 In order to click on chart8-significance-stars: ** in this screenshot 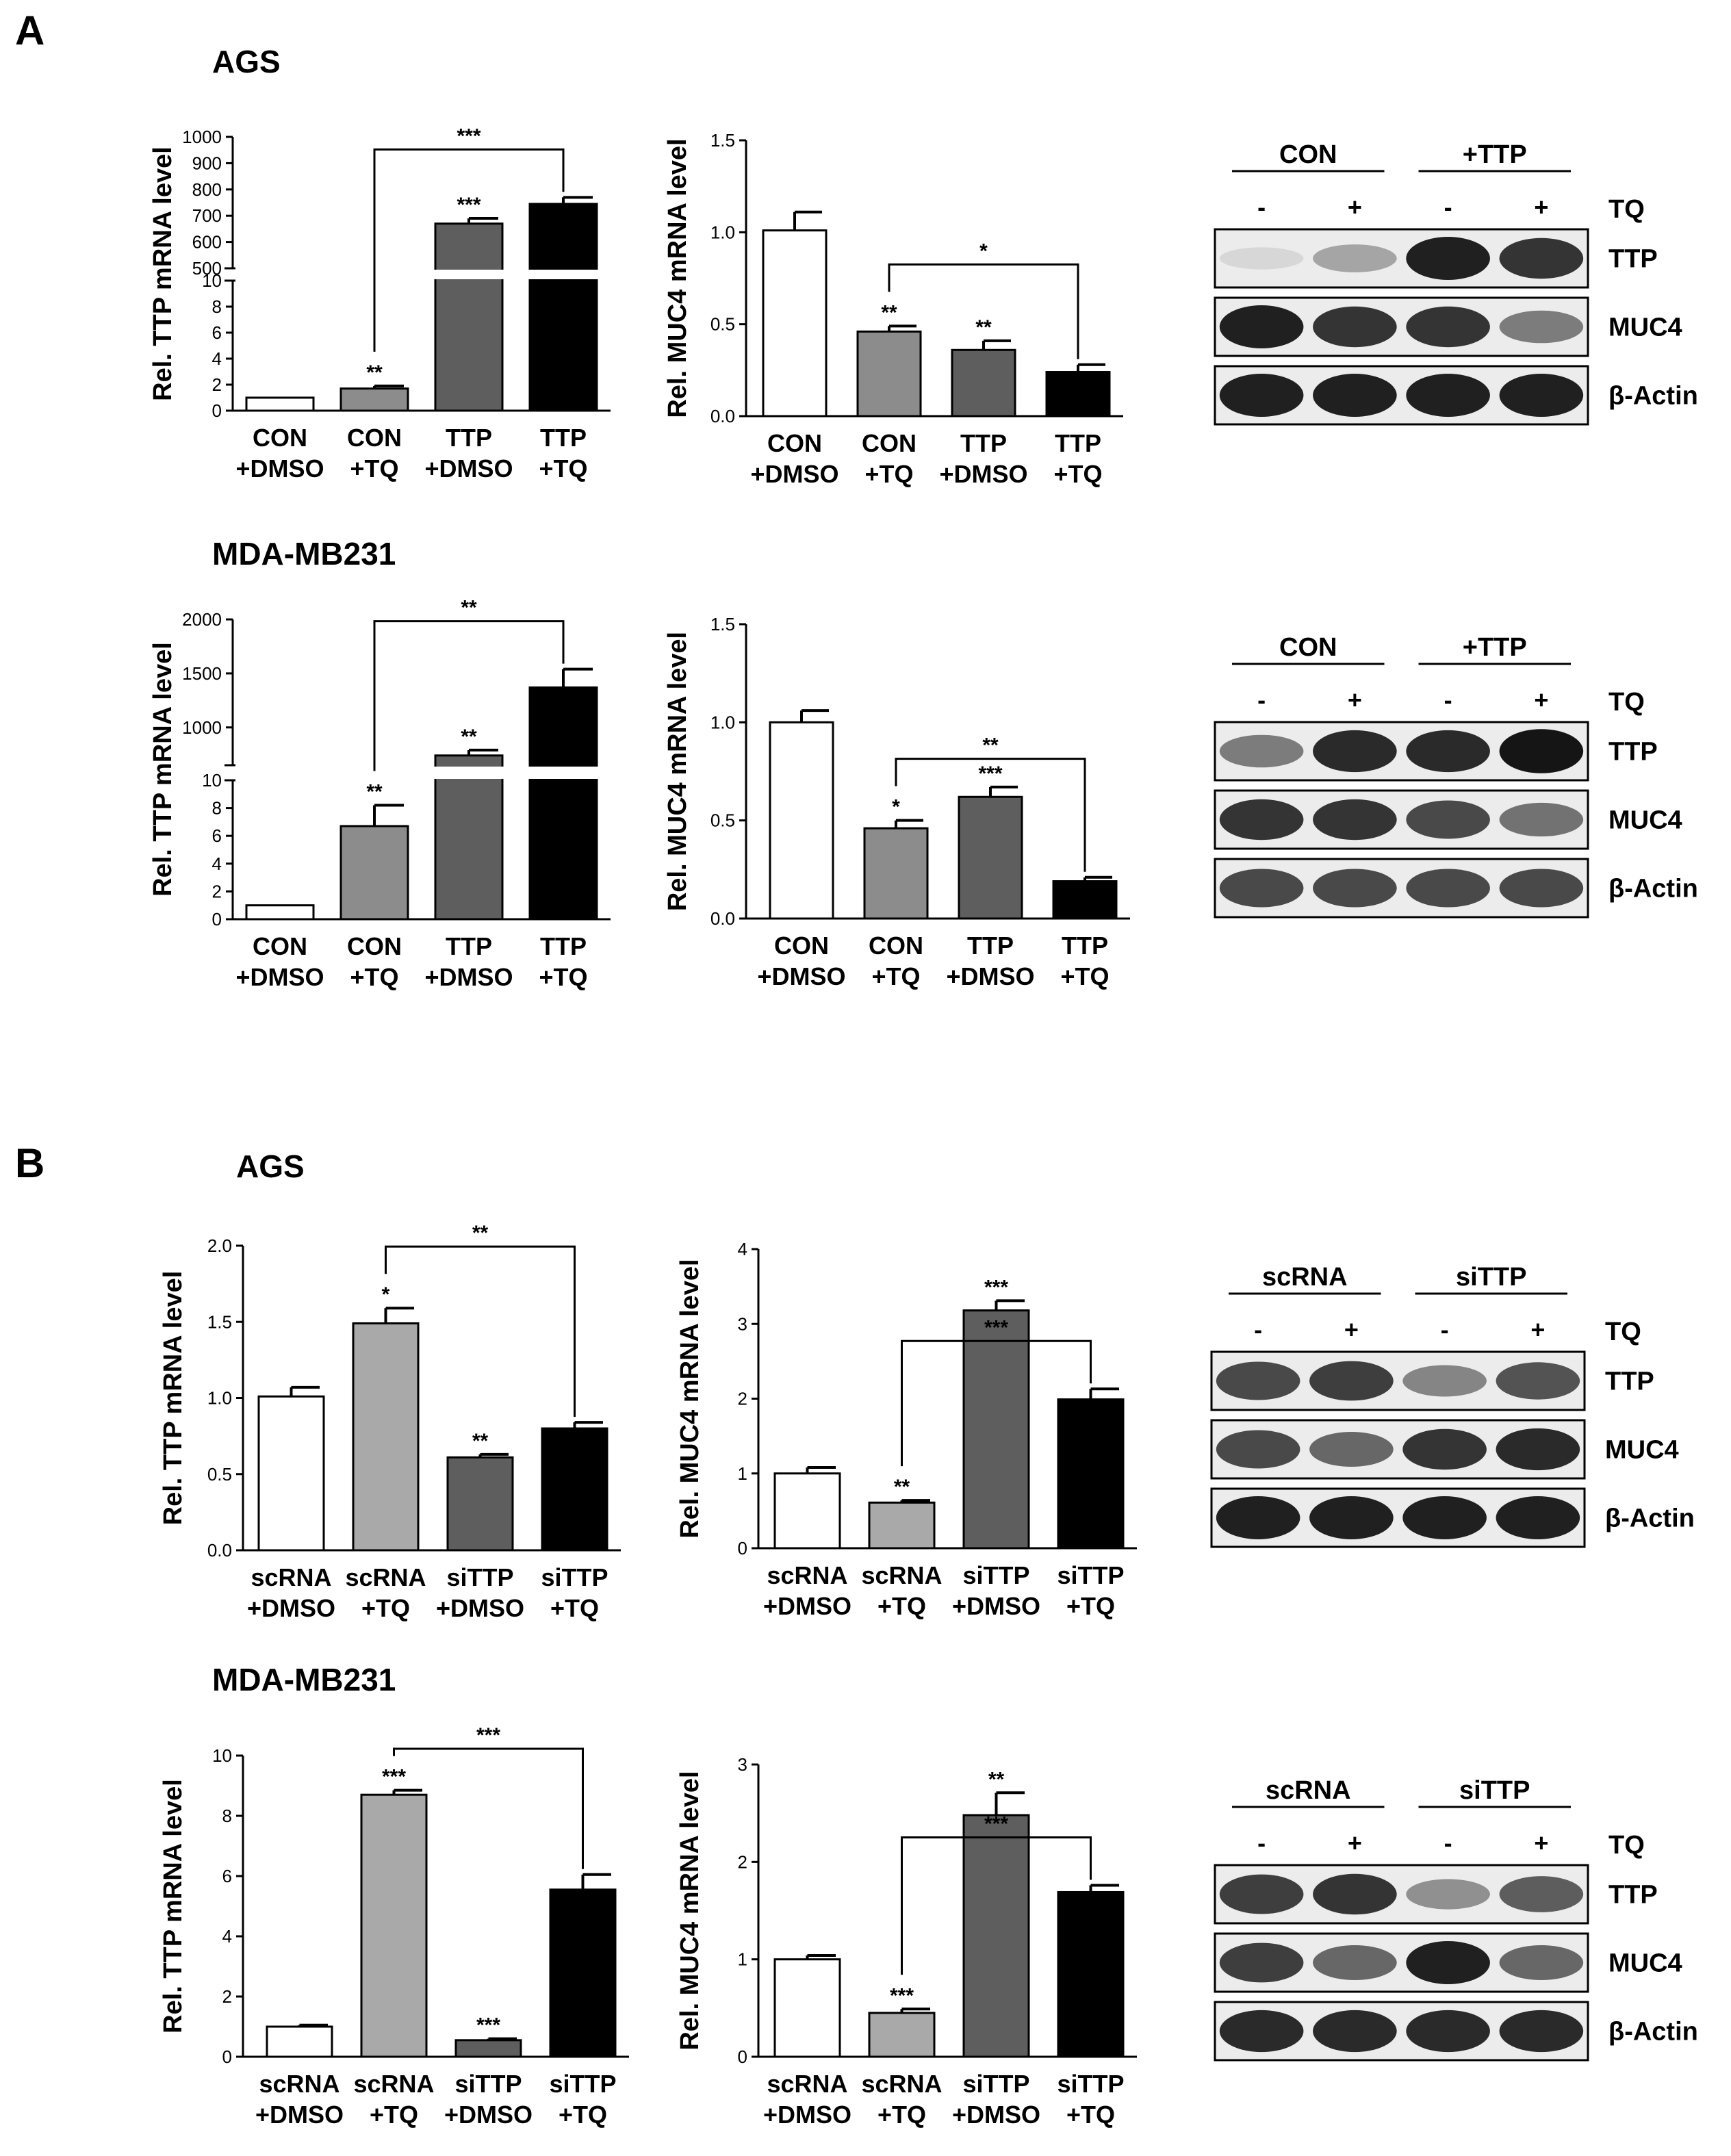, I will do `click(997, 1779)`.